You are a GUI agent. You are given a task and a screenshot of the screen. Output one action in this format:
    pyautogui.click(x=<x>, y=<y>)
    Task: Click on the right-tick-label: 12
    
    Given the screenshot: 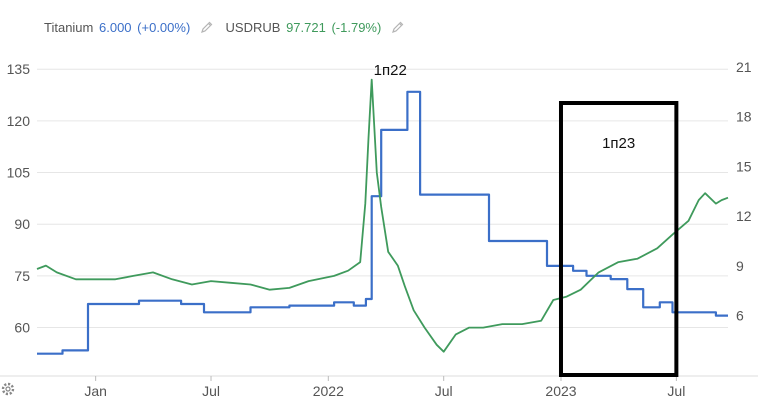 What is the action you would take?
    pyautogui.click(x=744, y=216)
    